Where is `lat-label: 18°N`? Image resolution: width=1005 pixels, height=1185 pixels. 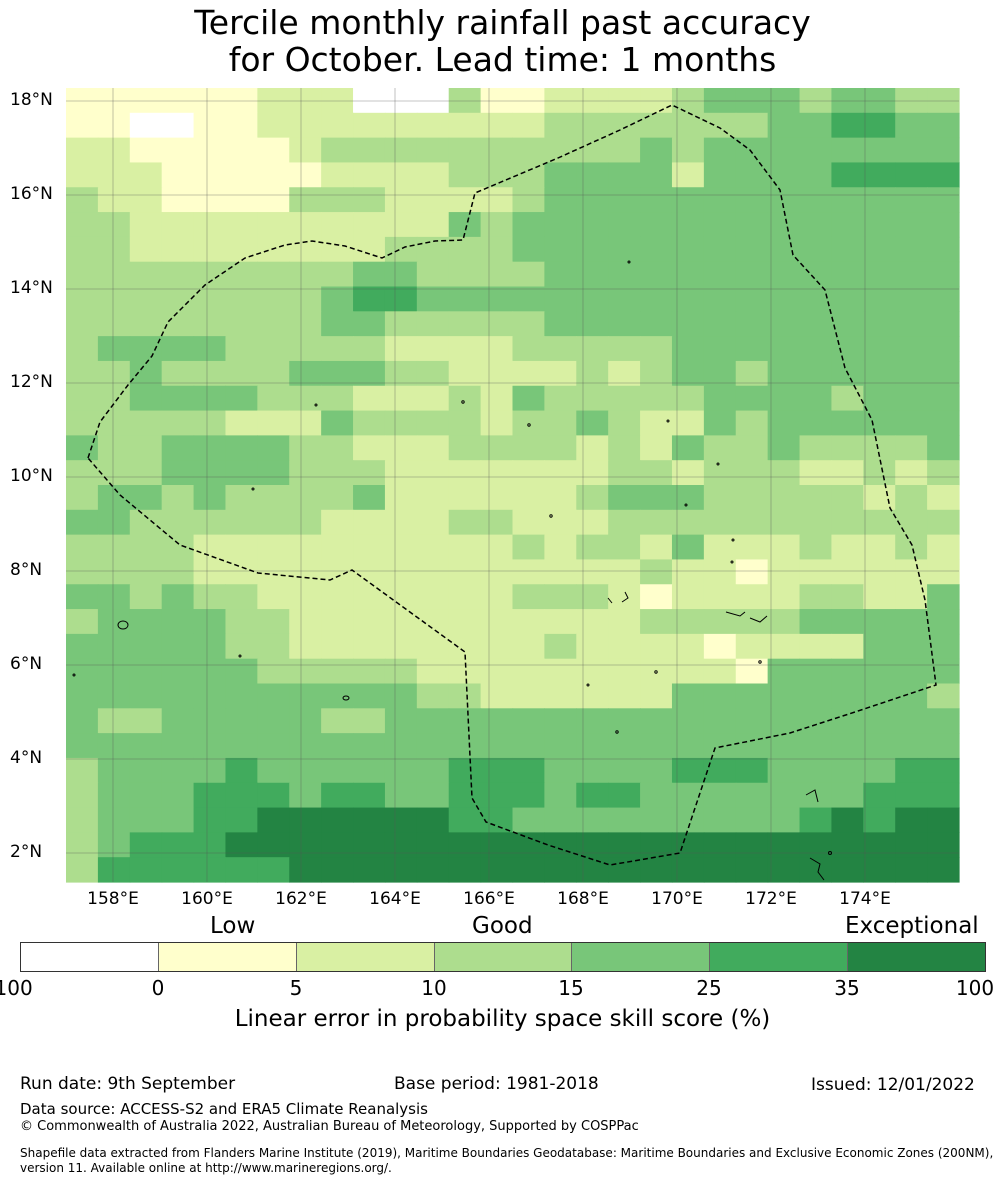 lat-label: 18°N is located at coordinates (31, 100).